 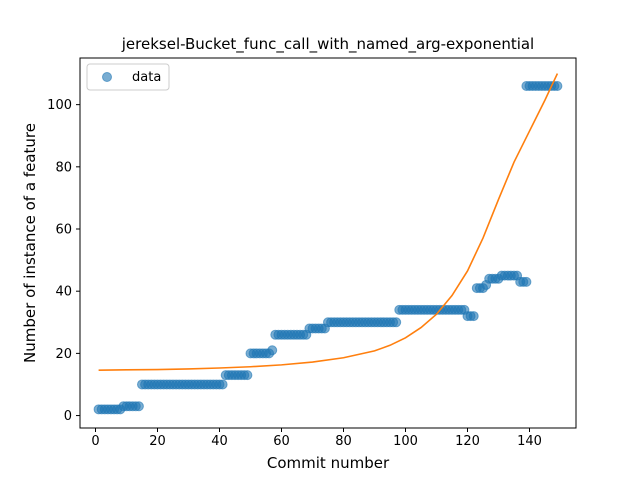 What do you see at coordinates (107, 77) in the screenshot?
I see `legend-marker-data` at bounding box center [107, 77].